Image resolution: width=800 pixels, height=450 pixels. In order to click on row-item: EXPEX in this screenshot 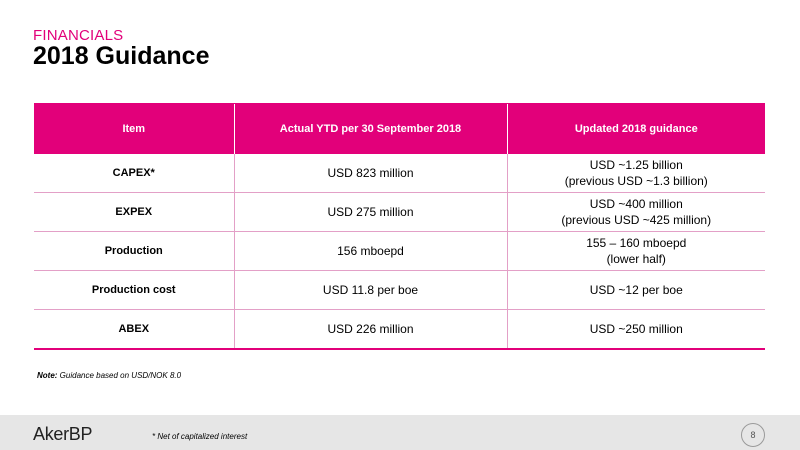, I will do `click(134, 212)`.